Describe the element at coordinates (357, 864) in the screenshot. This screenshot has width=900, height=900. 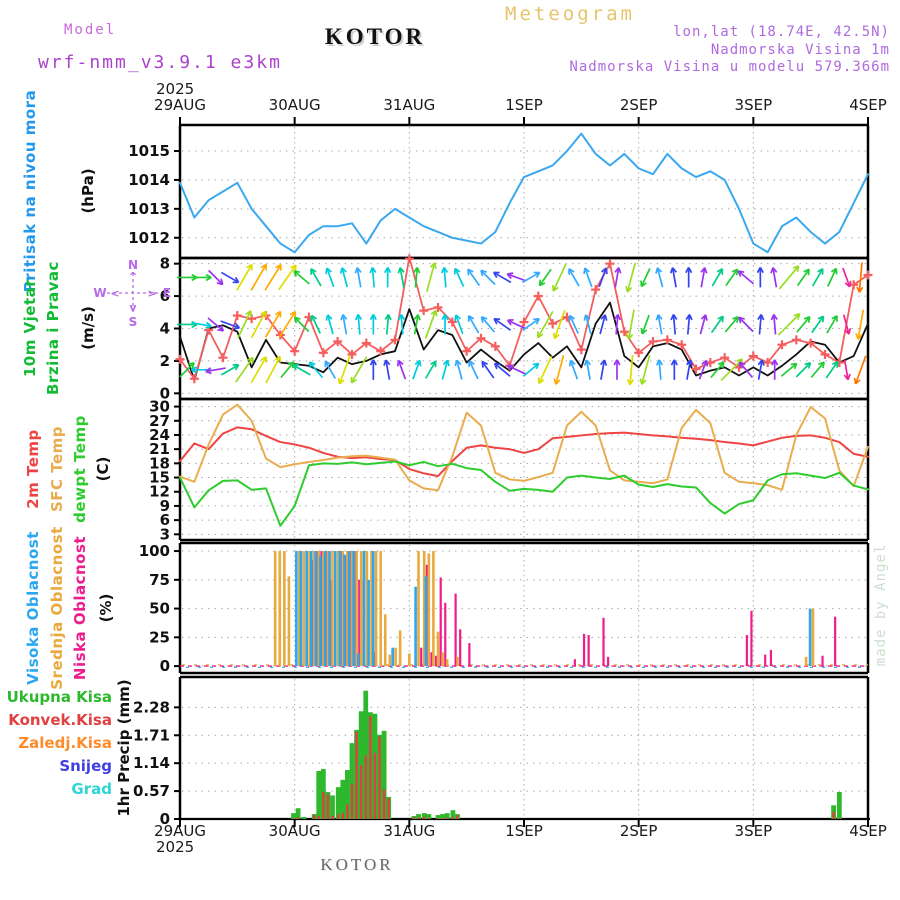
I see `footer-station: KOTOR` at that location.